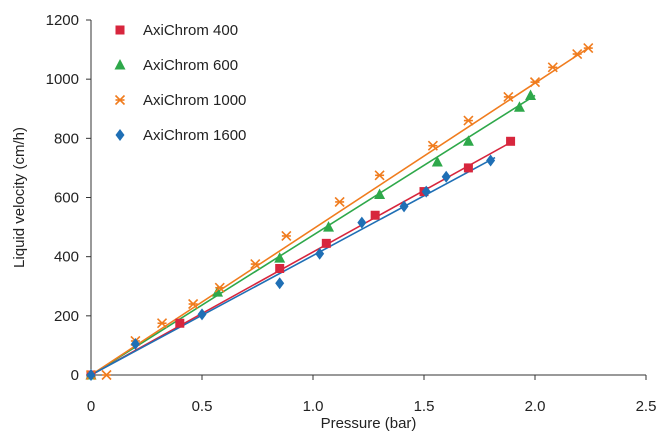 The image size is (660, 438). Describe the element at coordinates (535, 406) in the screenshot. I see `x-tick-label: 2.0` at that location.